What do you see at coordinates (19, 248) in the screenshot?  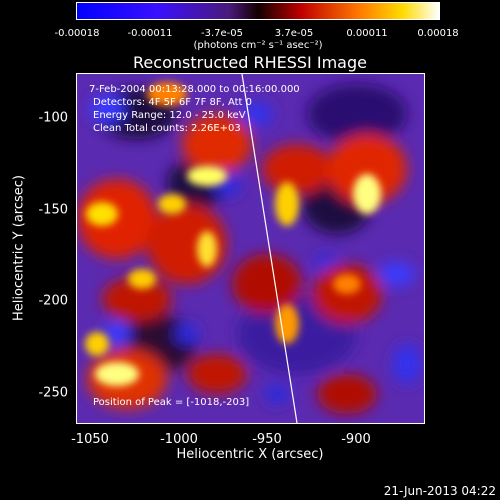 I see `y-axis-label: Heliocentric Y (arcsec)` at bounding box center [19, 248].